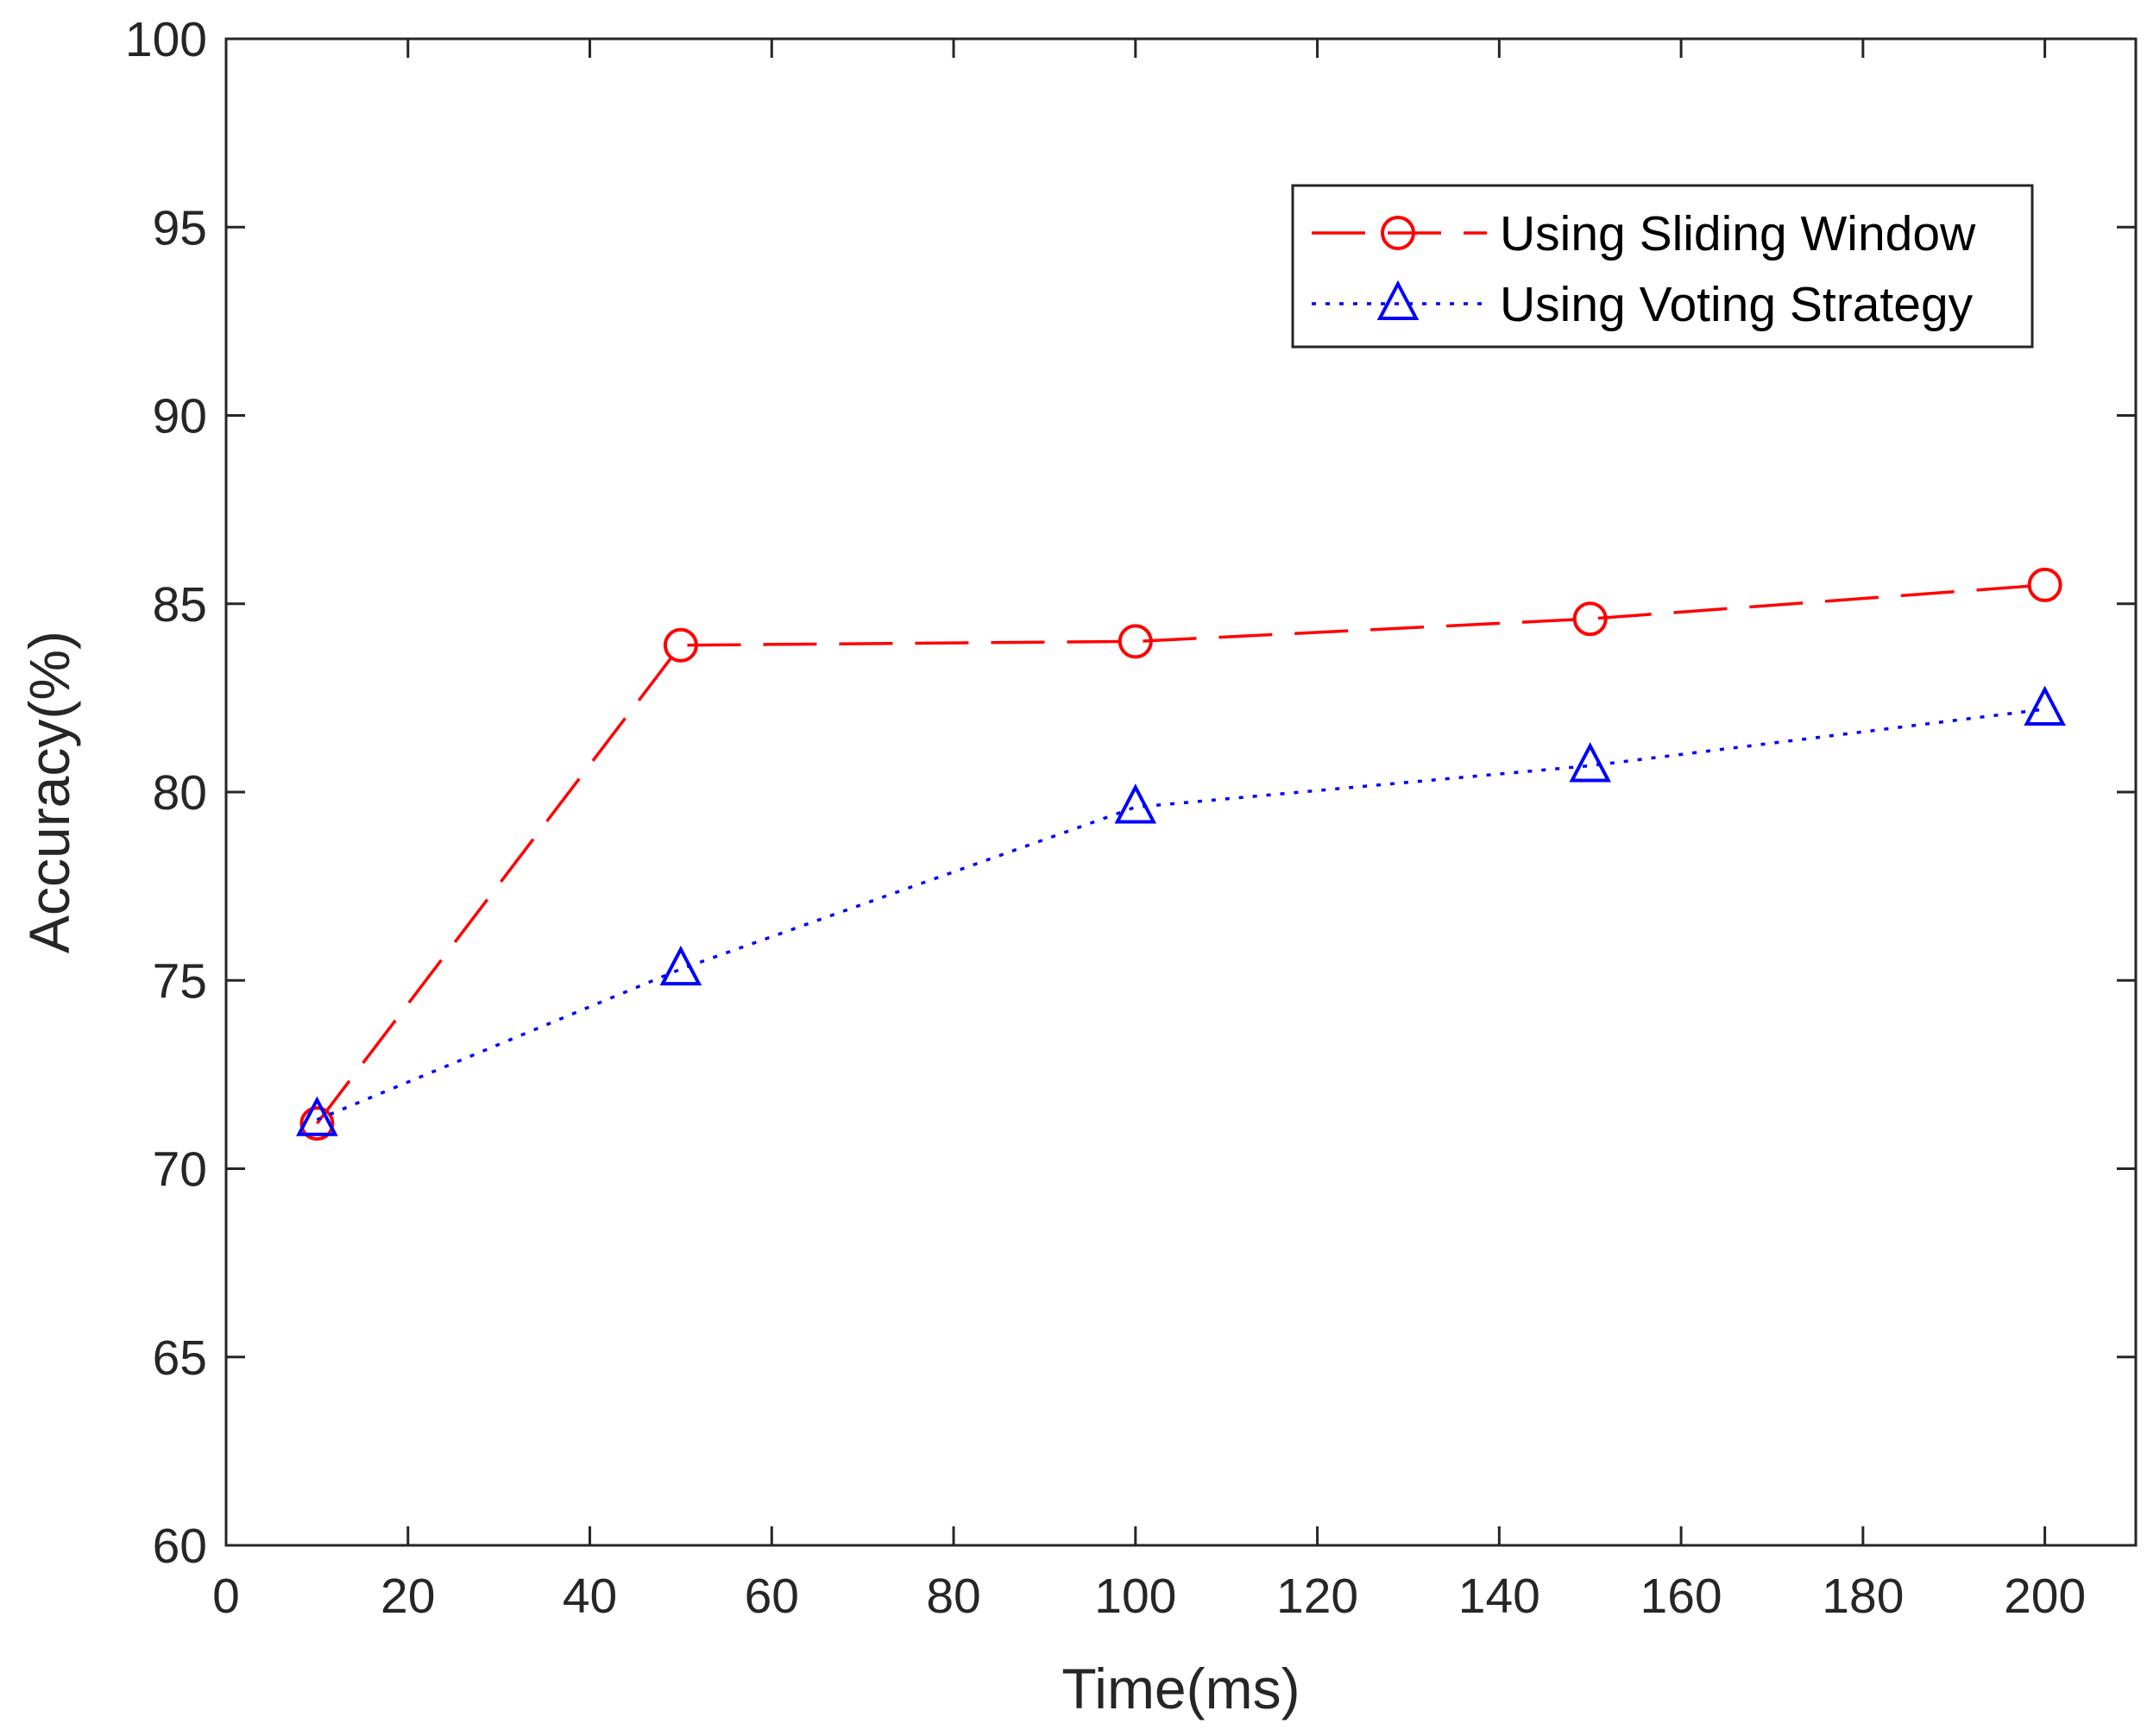 Image resolution: width=2147 pixels, height=1736 pixels. I want to click on legend-marker-sliding-window, so click(1398, 233).